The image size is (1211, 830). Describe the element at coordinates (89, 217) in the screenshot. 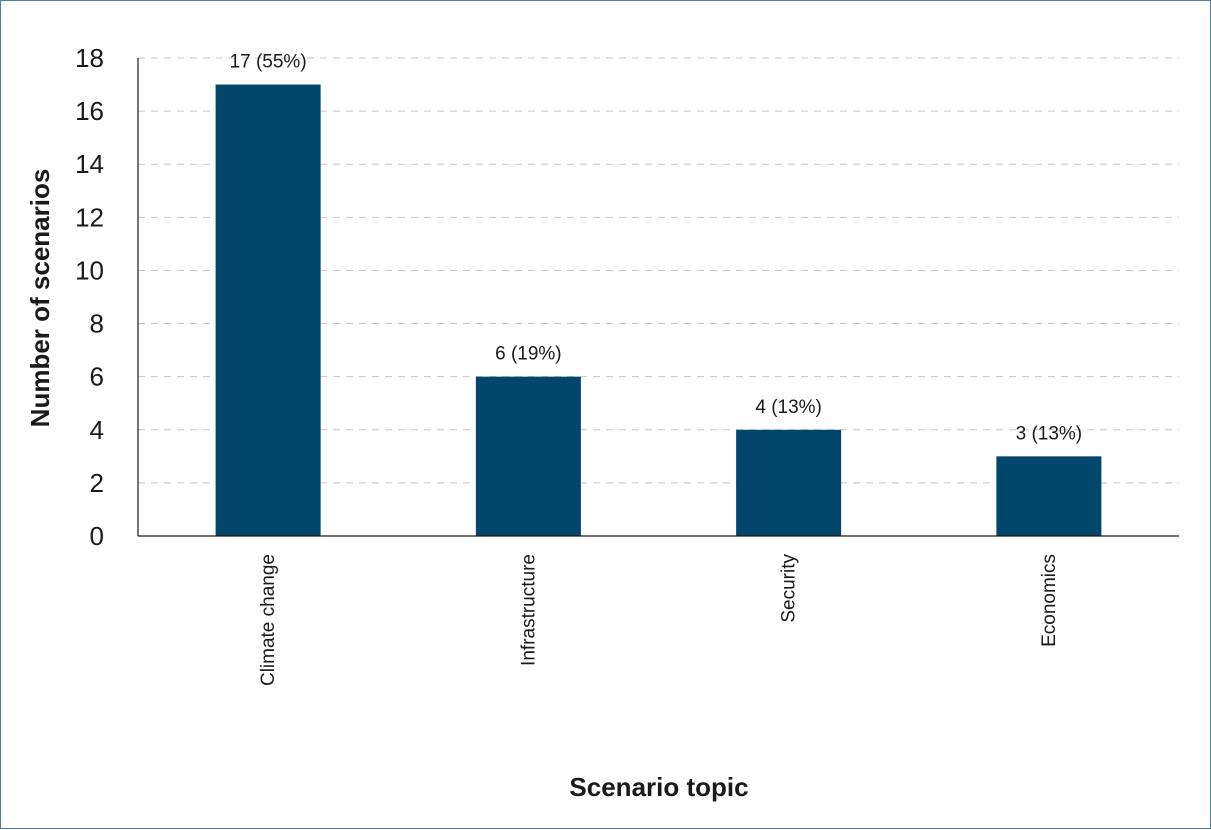

I see `y-tick-label: 12` at that location.